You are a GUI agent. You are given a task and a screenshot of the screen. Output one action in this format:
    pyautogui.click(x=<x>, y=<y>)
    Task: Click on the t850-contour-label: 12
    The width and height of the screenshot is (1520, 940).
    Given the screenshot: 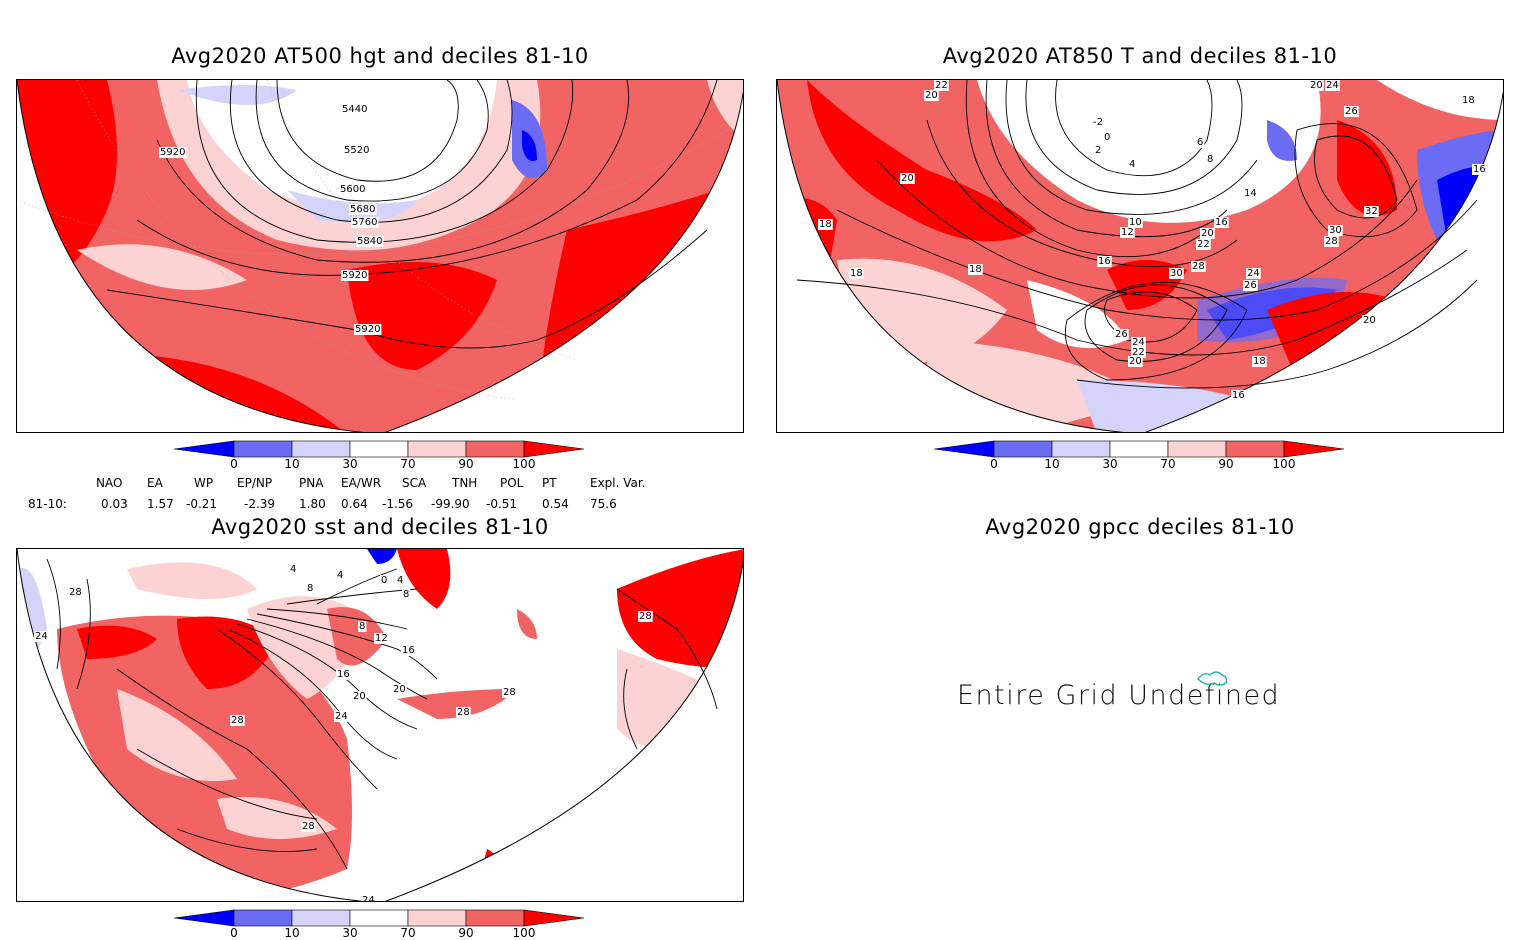 What is the action you would take?
    pyautogui.click(x=1127, y=232)
    